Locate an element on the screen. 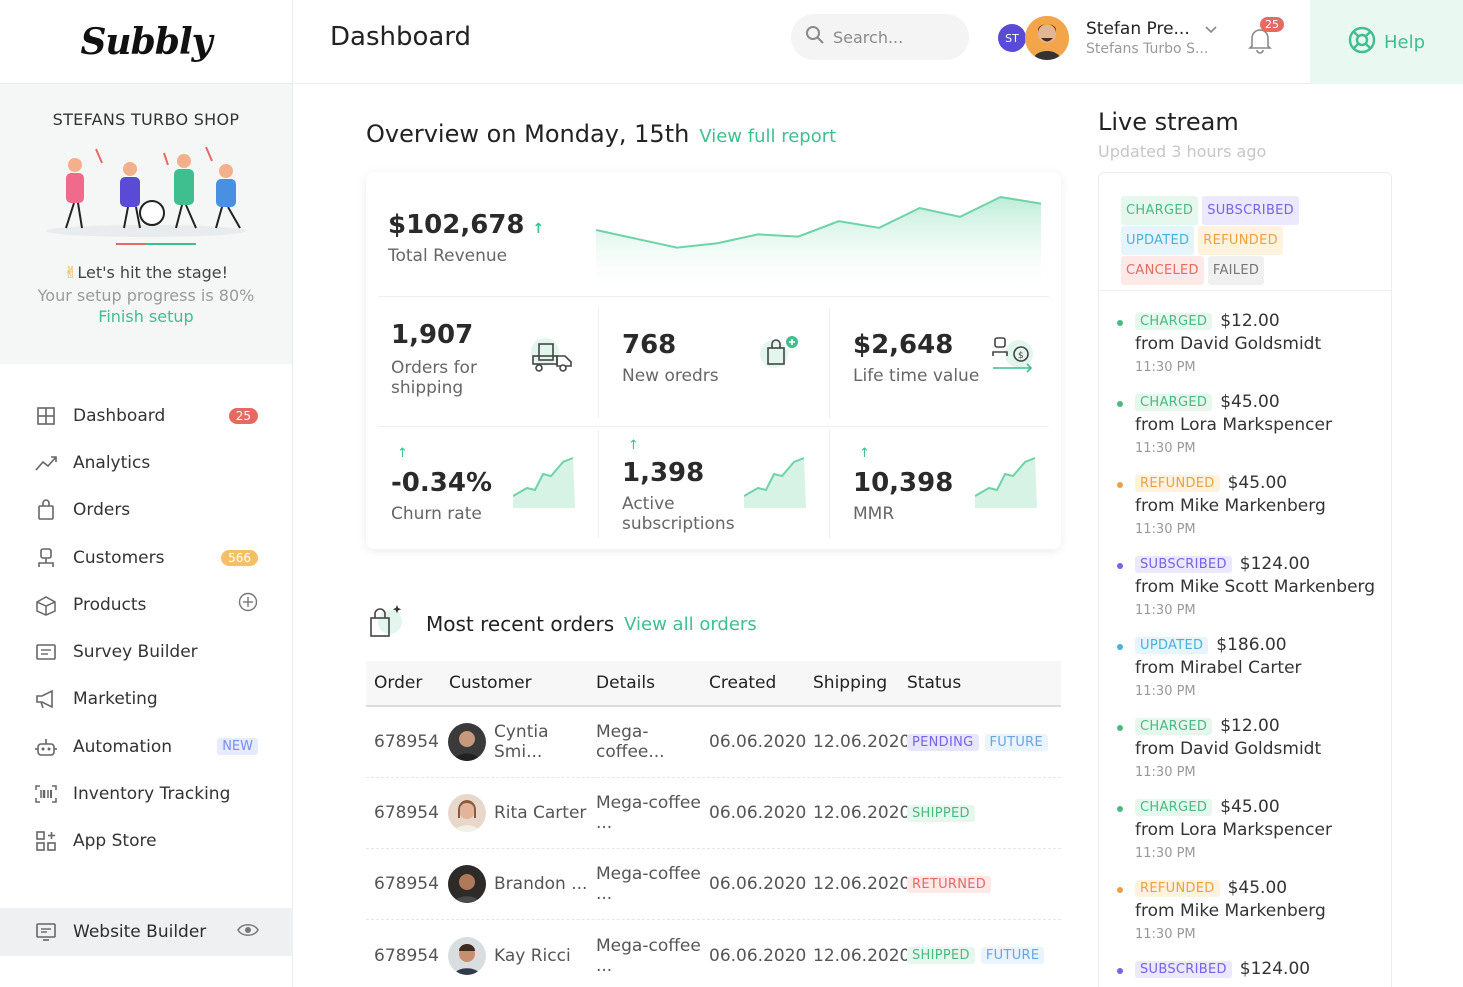  sidebar-item-analytics: Analytics is located at coordinates (146, 462).